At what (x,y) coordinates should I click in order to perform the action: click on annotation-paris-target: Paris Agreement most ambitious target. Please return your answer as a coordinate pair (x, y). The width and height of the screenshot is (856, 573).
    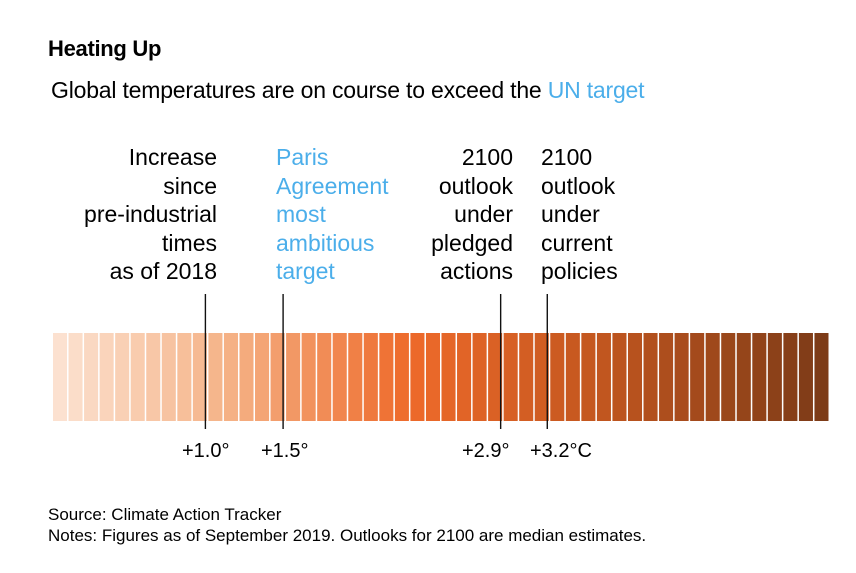
    Looking at the image, I should click on (332, 214).